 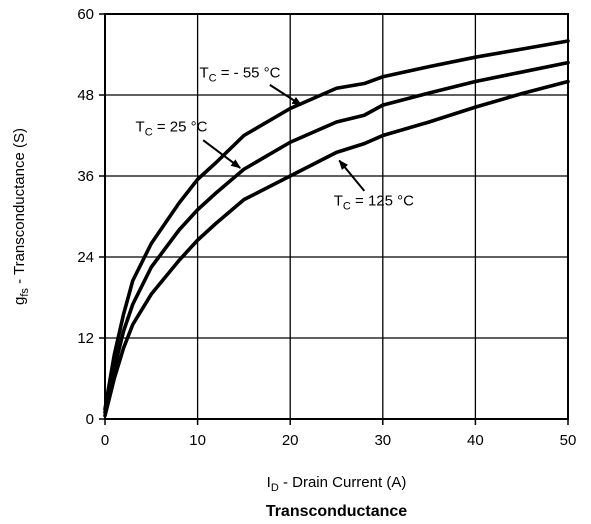 What do you see at coordinates (568, 440) in the screenshot?
I see `x-tick-label: 50` at bounding box center [568, 440].